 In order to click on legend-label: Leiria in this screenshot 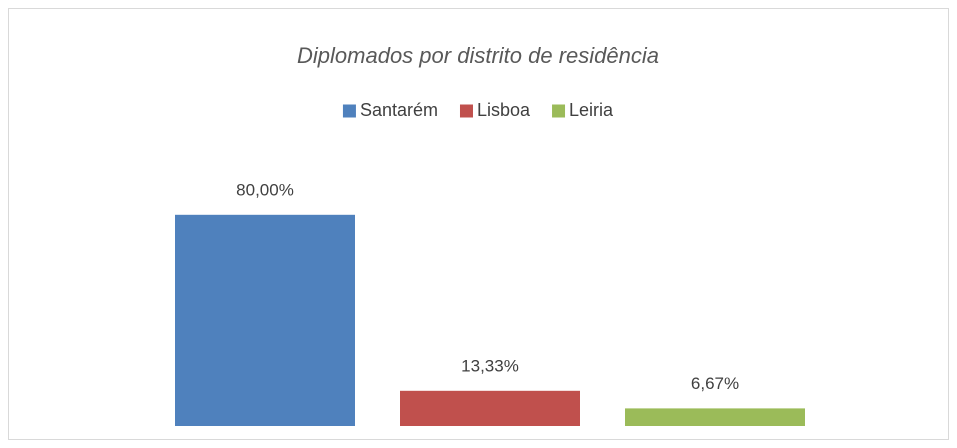, I will do `click(591, 110)`.